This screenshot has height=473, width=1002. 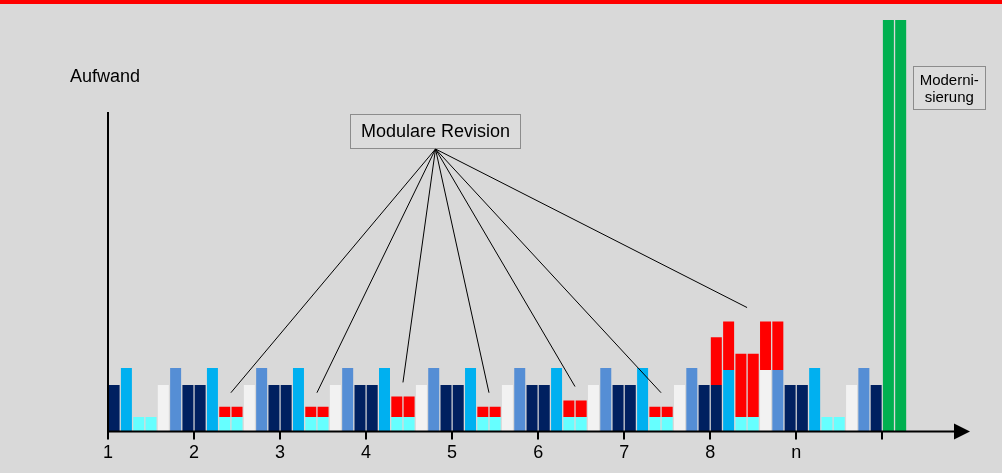 I want to click on x-tick-label: 7, so click(x=624, y=452).